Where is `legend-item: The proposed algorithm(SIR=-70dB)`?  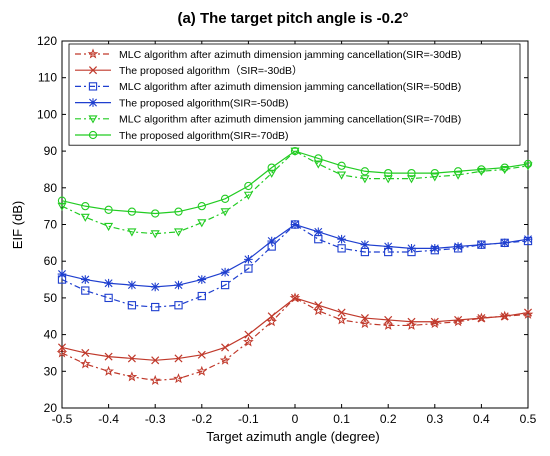 legend-item: The proposed algorithm(SIR=-70dB) is located at coordinates (182, 136).